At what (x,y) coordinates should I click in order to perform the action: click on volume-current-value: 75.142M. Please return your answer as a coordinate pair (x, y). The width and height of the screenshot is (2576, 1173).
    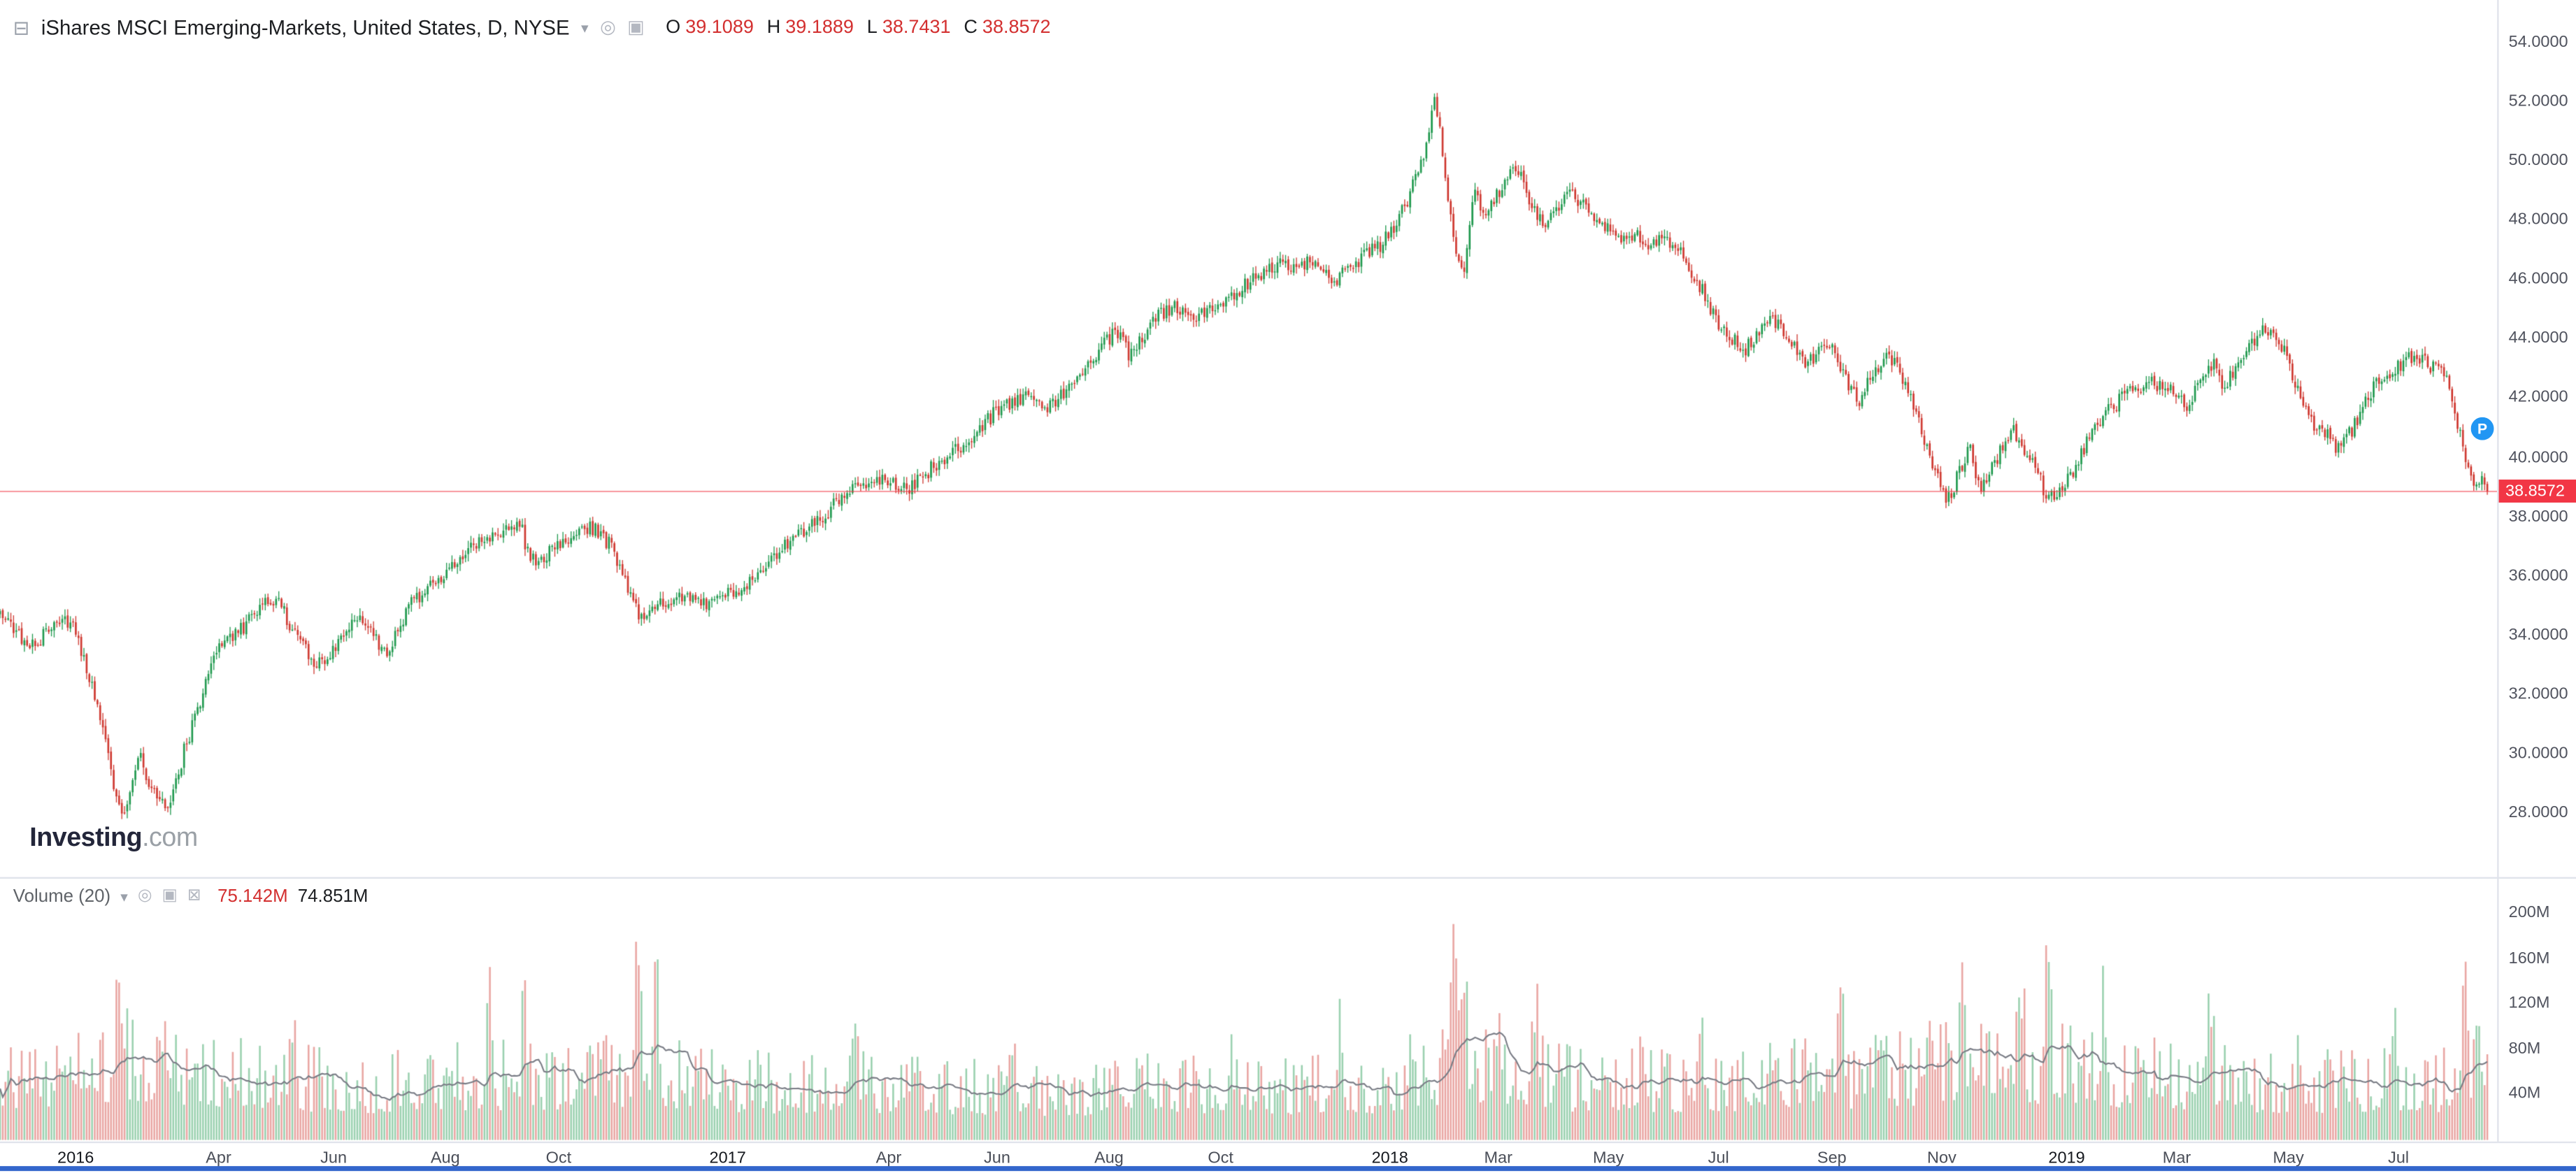
    Looking at the image, I should click on (252, 896).